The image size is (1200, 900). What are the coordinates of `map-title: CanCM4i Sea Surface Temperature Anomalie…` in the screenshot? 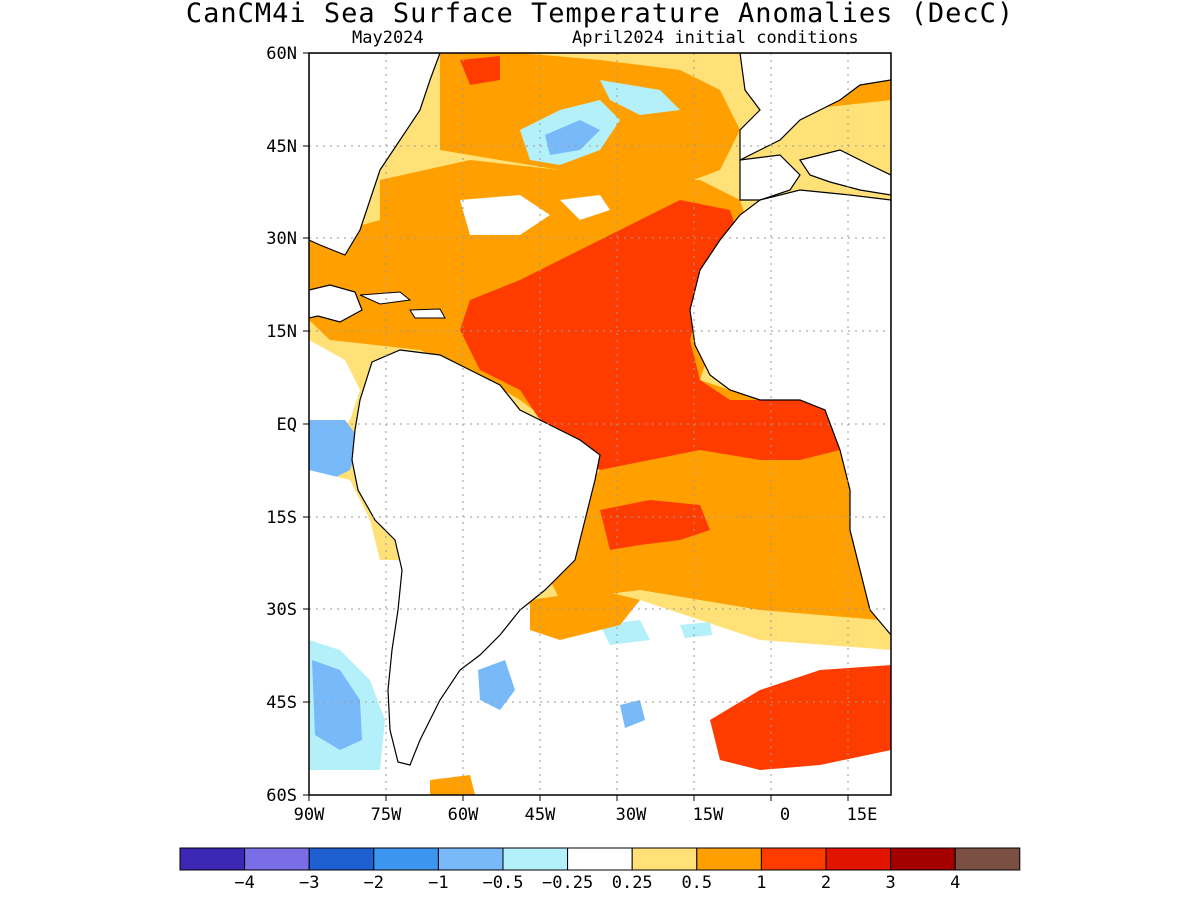 It's located at (600, 14).